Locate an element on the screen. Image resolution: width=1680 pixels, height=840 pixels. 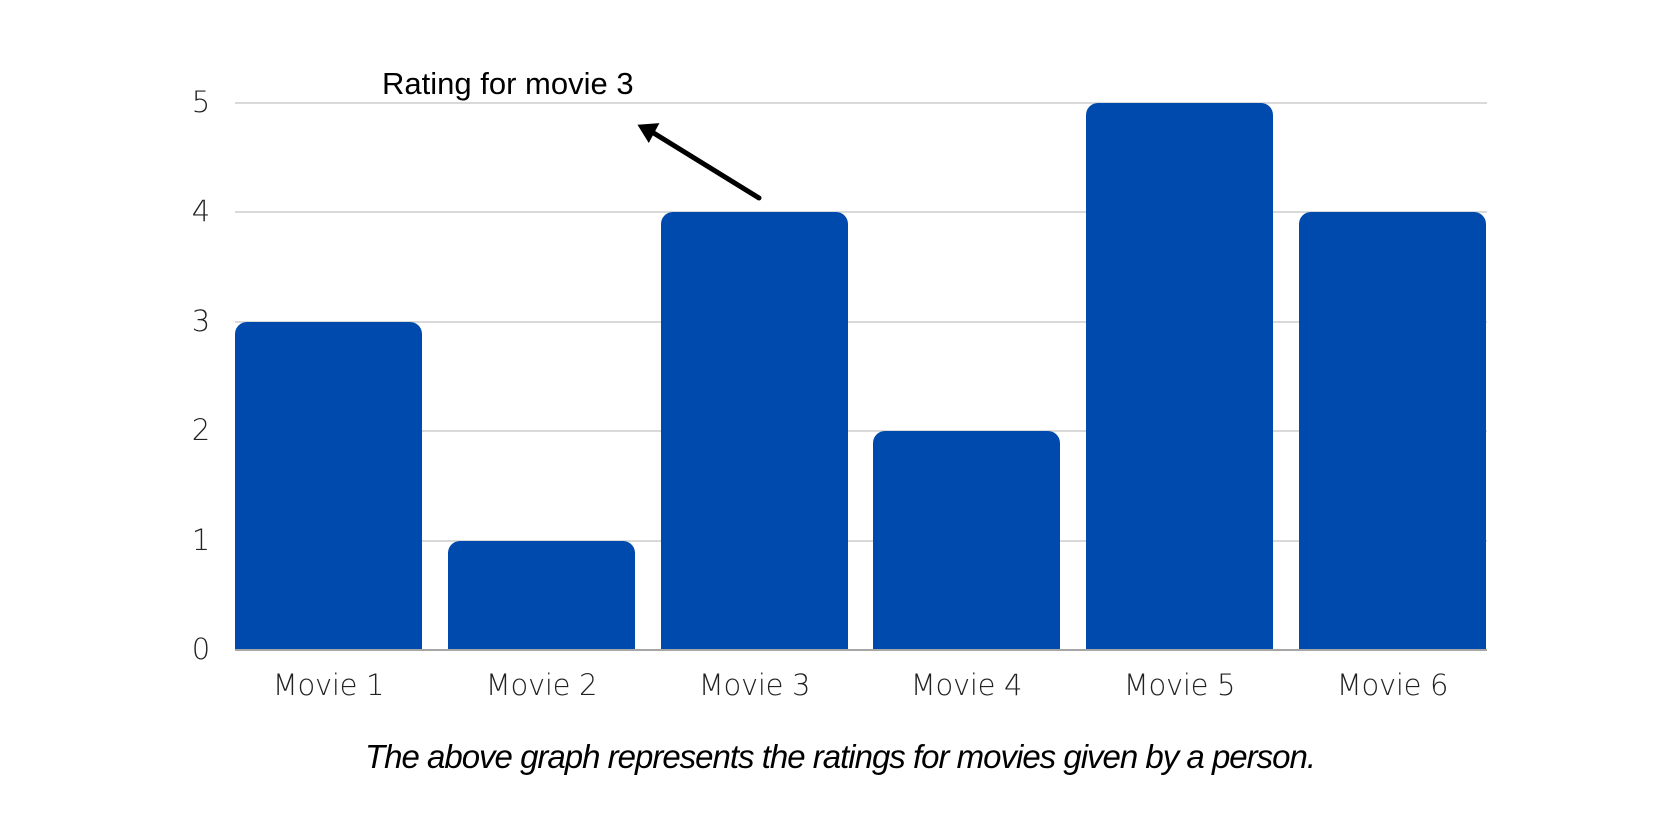
x-tick-label: Movie 3 is located at coordinates (754, 685).